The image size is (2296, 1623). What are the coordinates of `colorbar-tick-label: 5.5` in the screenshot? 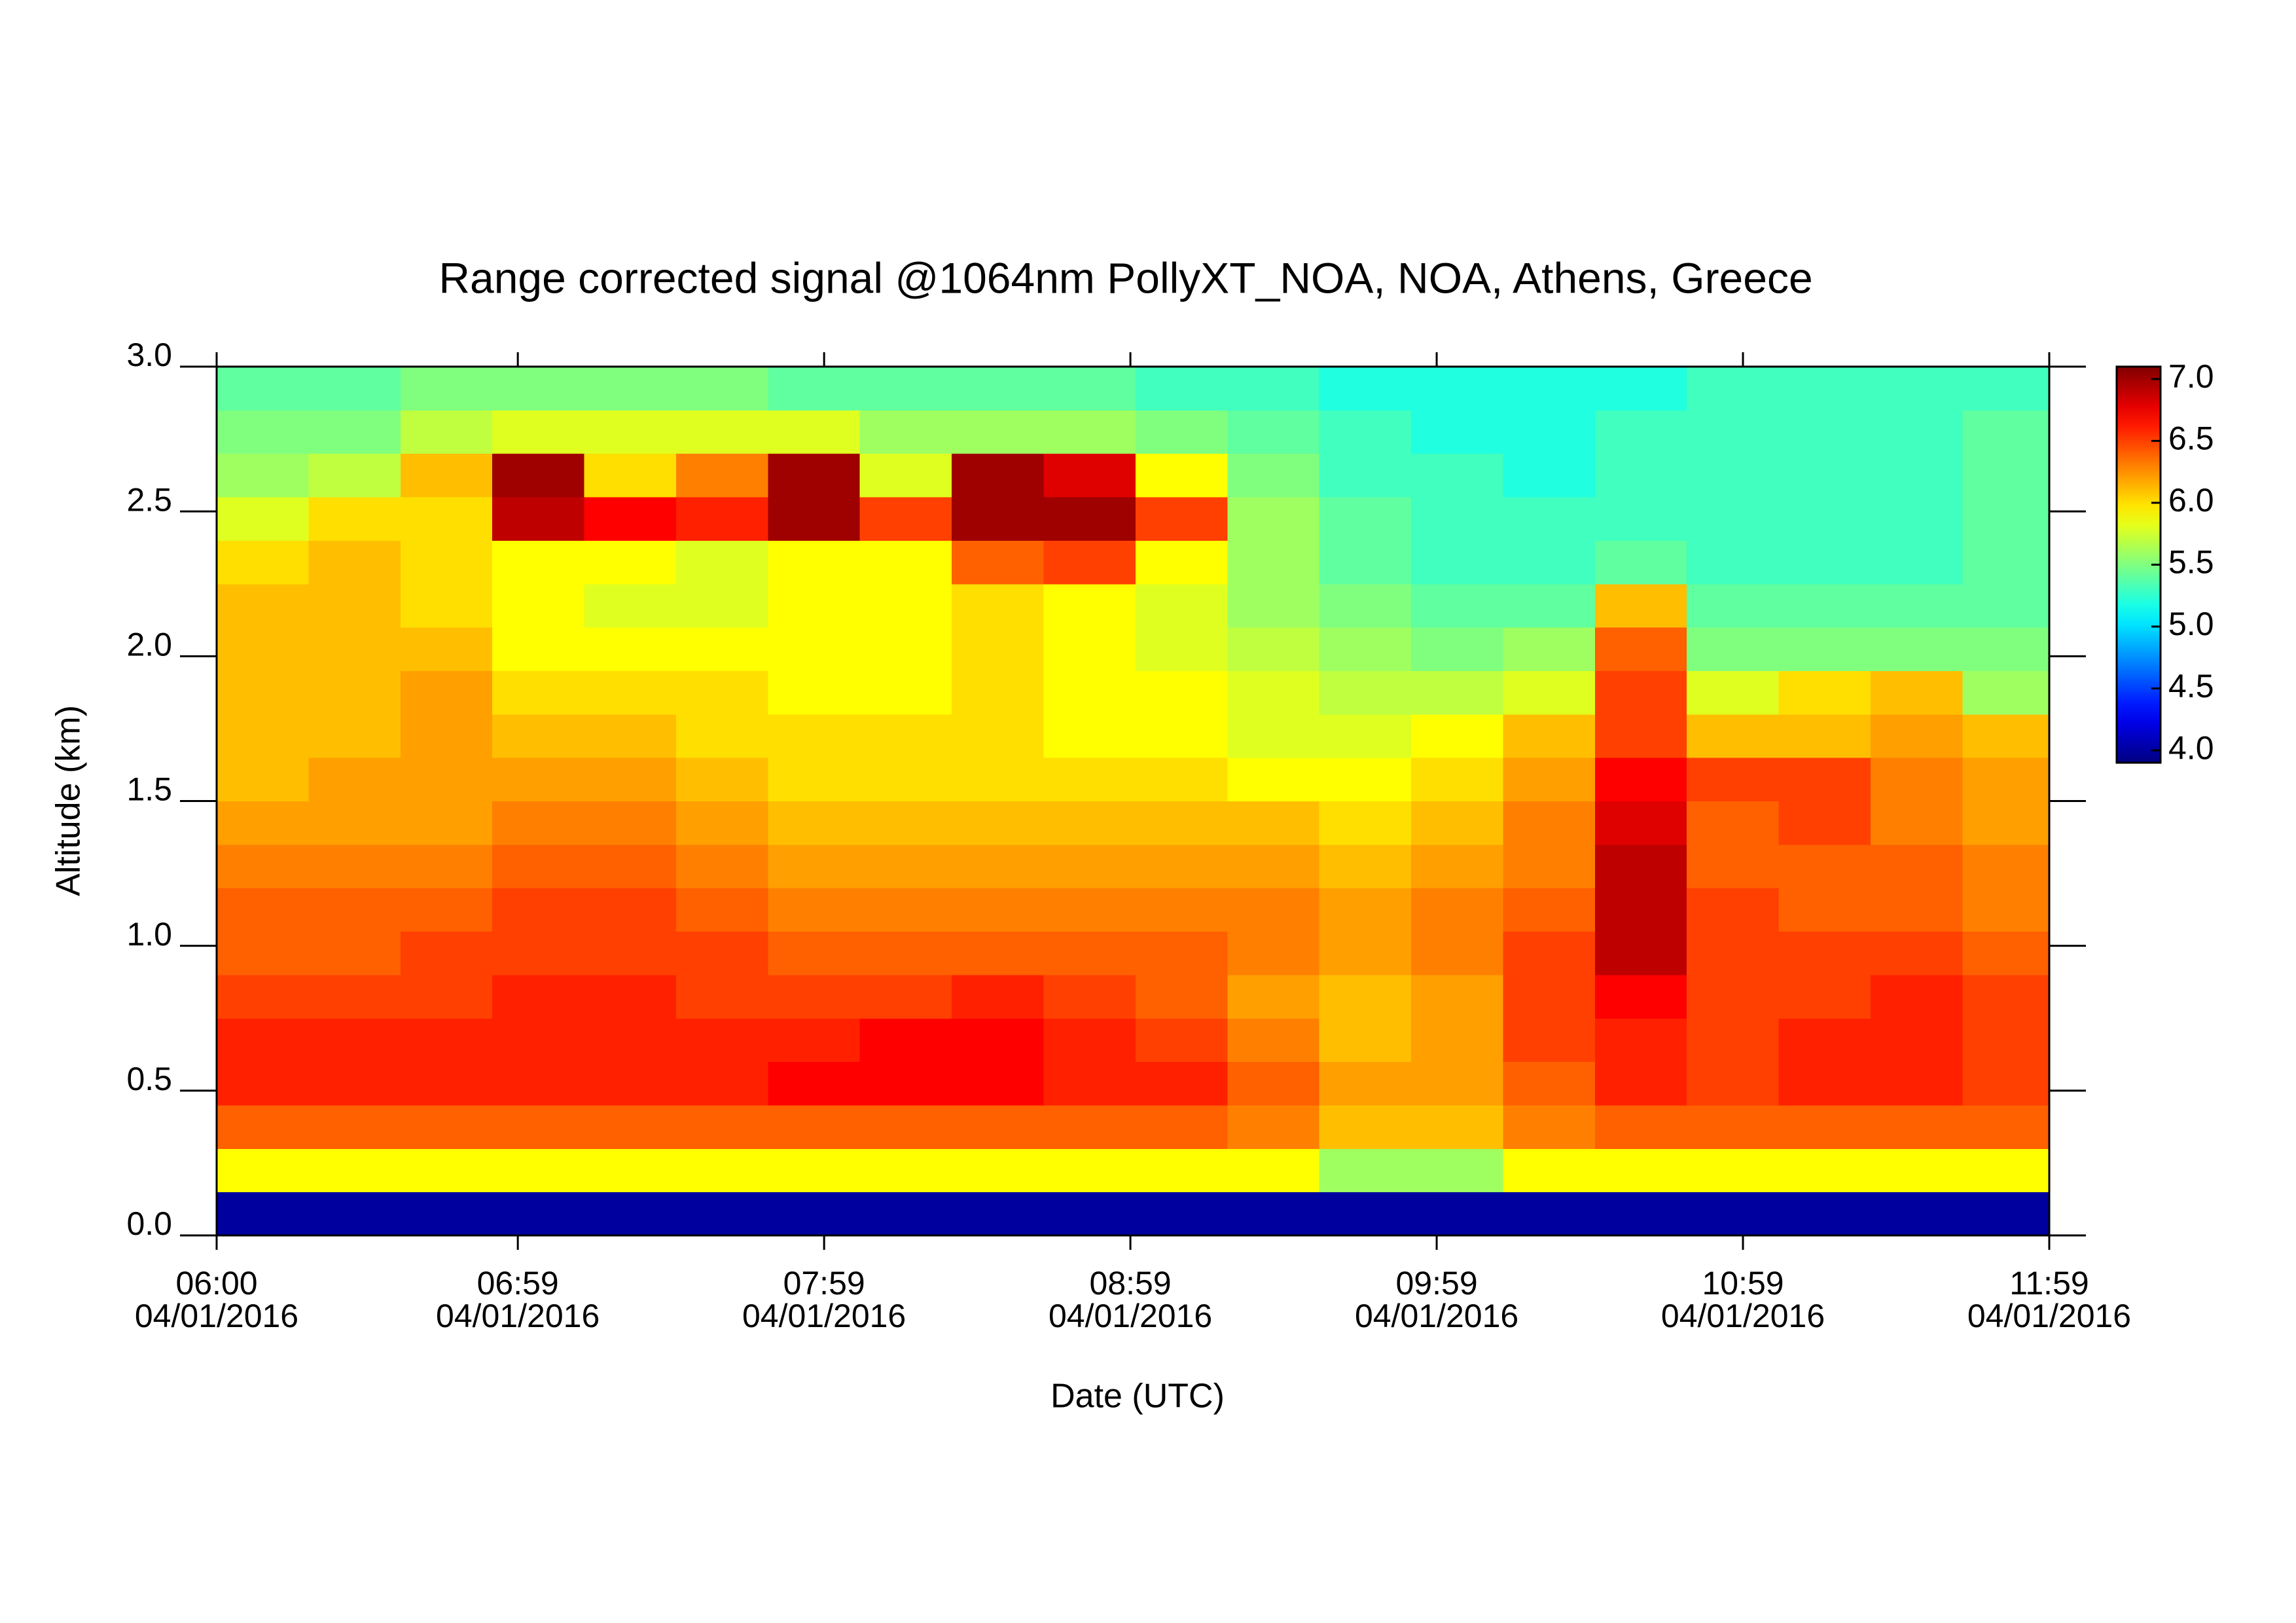 It's located at (2191, 562).